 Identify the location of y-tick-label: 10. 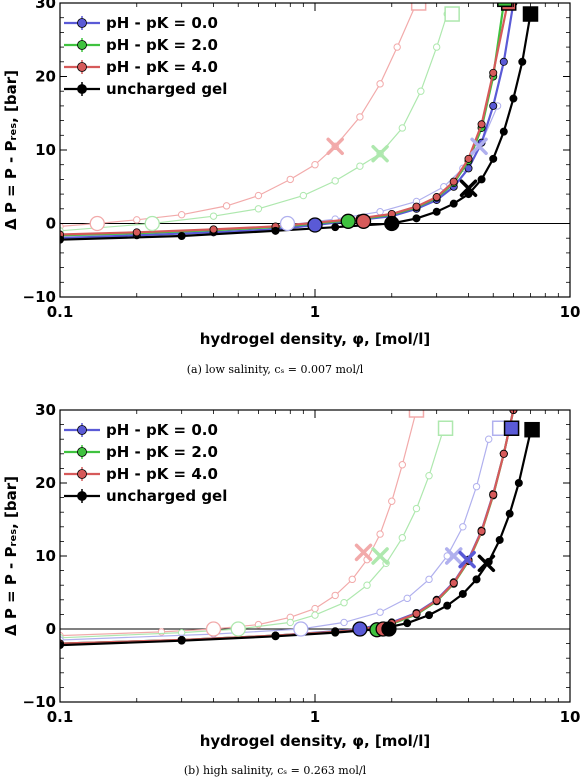
(45, 150).